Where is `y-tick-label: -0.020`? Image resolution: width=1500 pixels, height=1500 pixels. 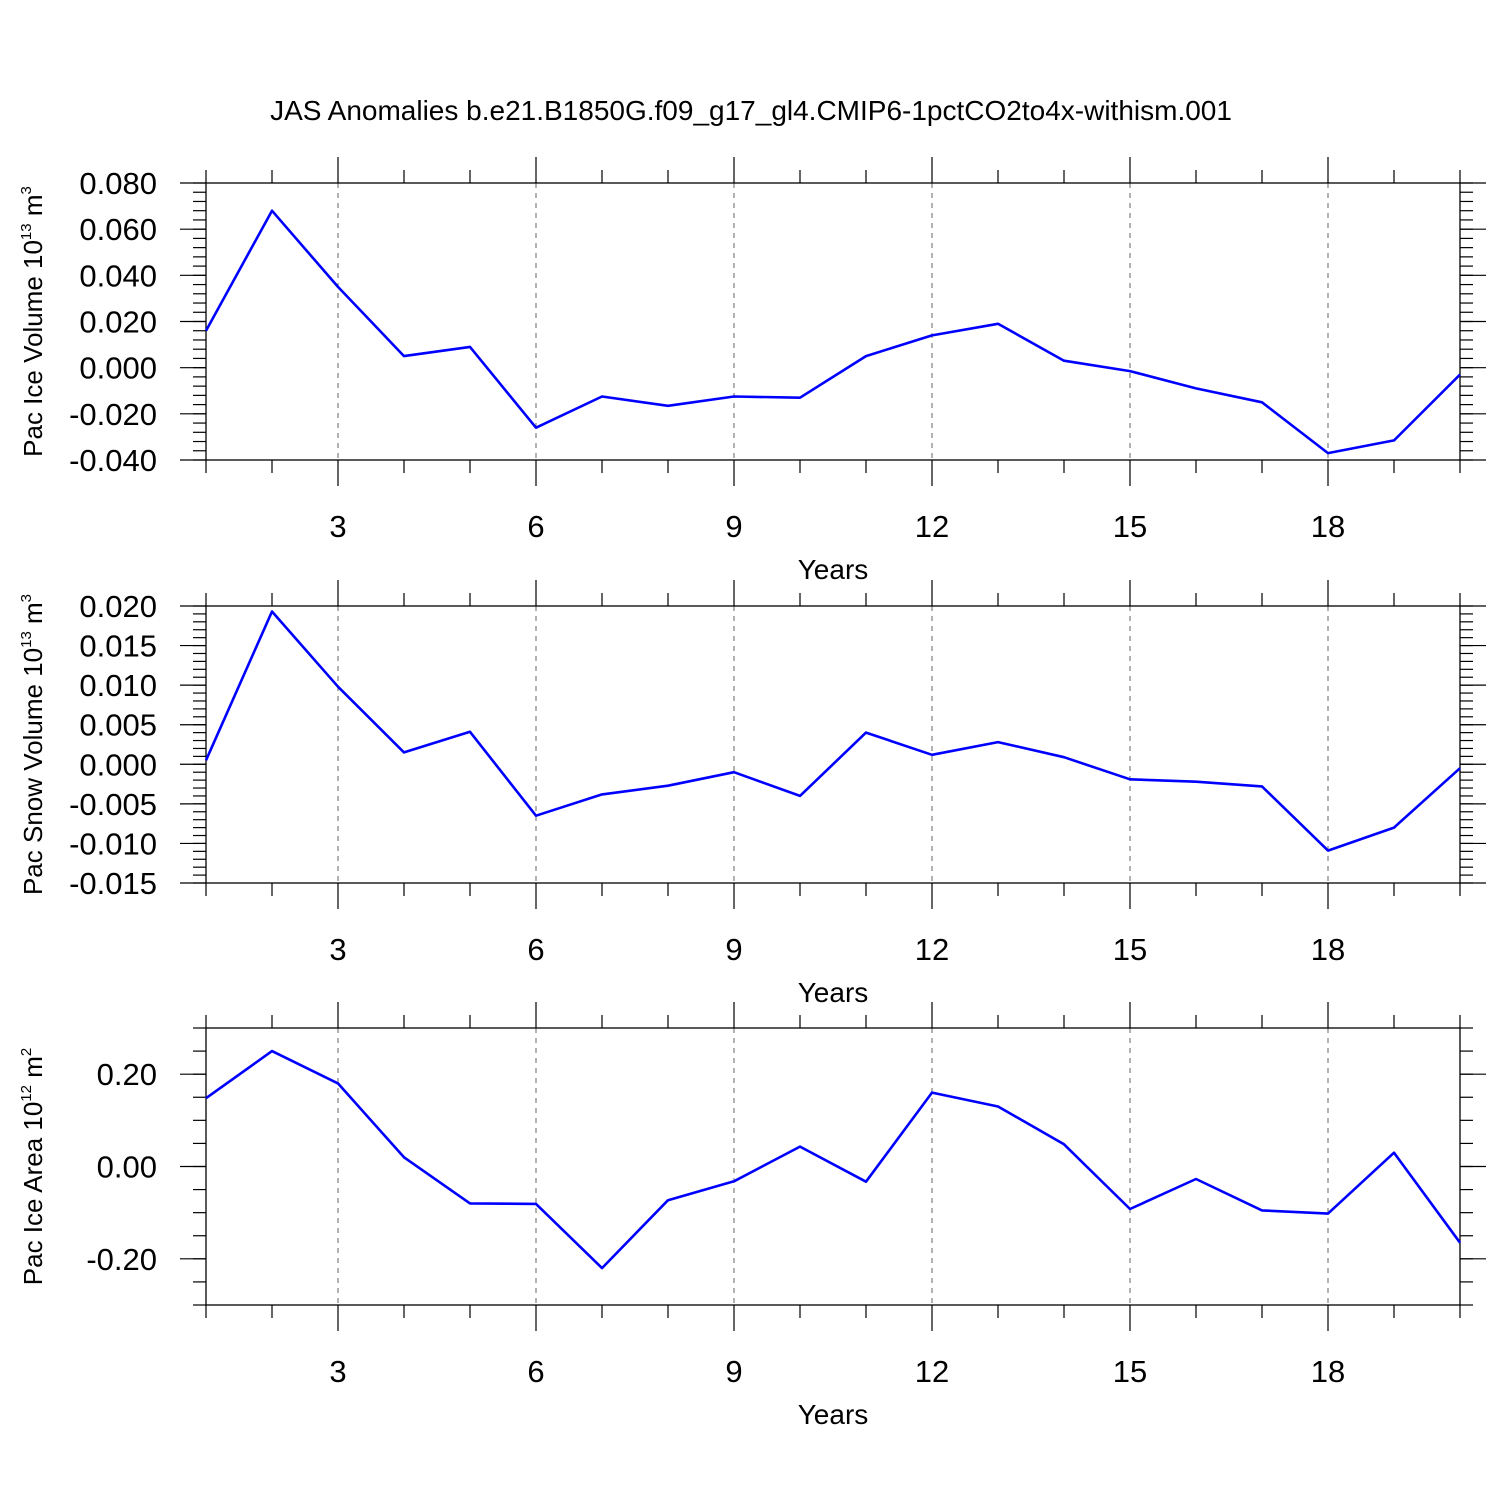
y-tick-label: -0.020 is located at coordinates (113, 414).